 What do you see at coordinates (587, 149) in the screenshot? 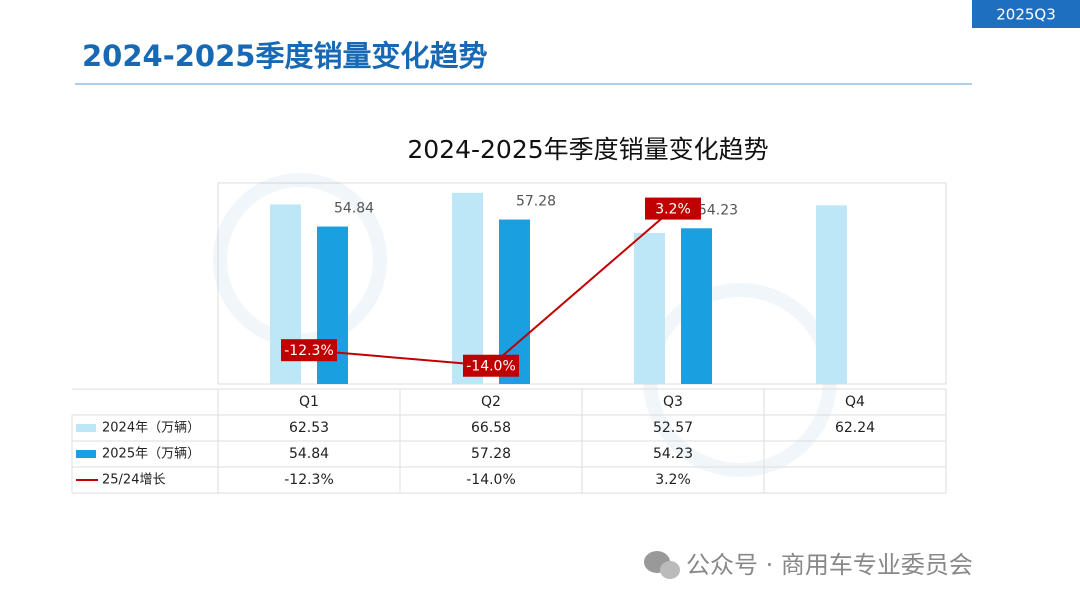
I see `chart-title: 2024-2025年季度销量变化趋势` at bounding box center [587, 149].